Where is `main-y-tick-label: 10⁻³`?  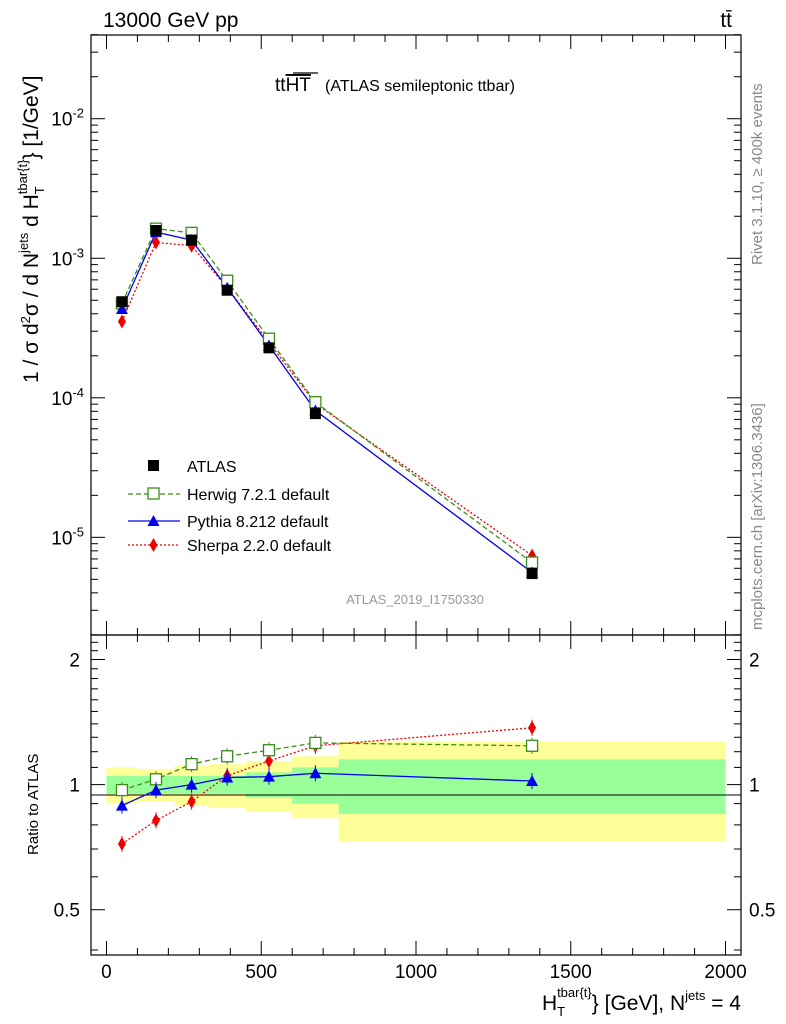 main-y-tick-label: 10⁻³ is located at coordinates (67, 257).